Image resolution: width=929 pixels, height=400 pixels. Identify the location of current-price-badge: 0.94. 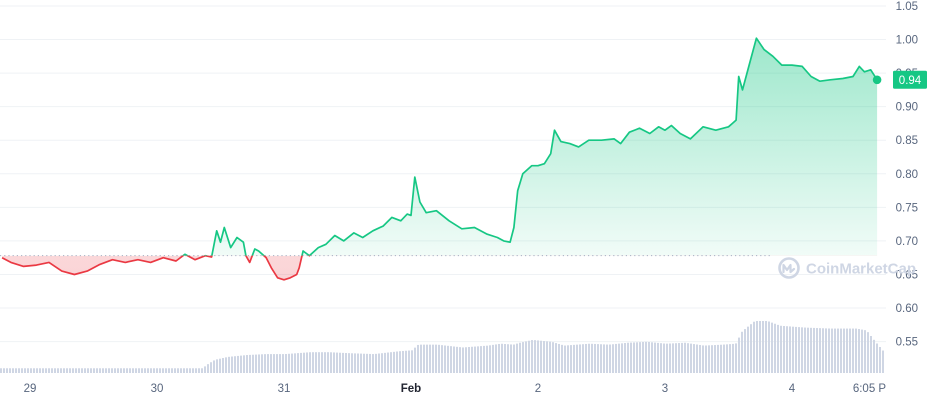
(899, 79).